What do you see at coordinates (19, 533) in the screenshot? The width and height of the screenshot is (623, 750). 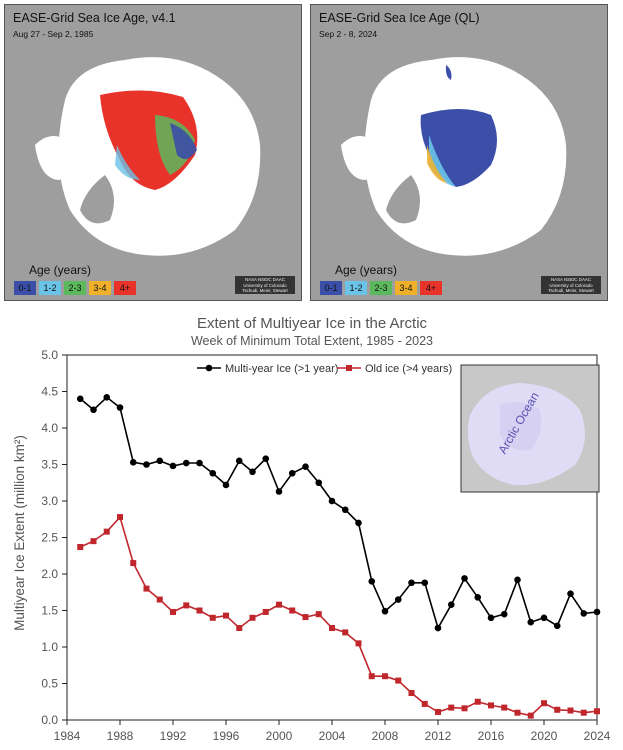 I see `y-axis-label: Multiyear Ice Extent (million km²)` at bounding box center [19, 533].